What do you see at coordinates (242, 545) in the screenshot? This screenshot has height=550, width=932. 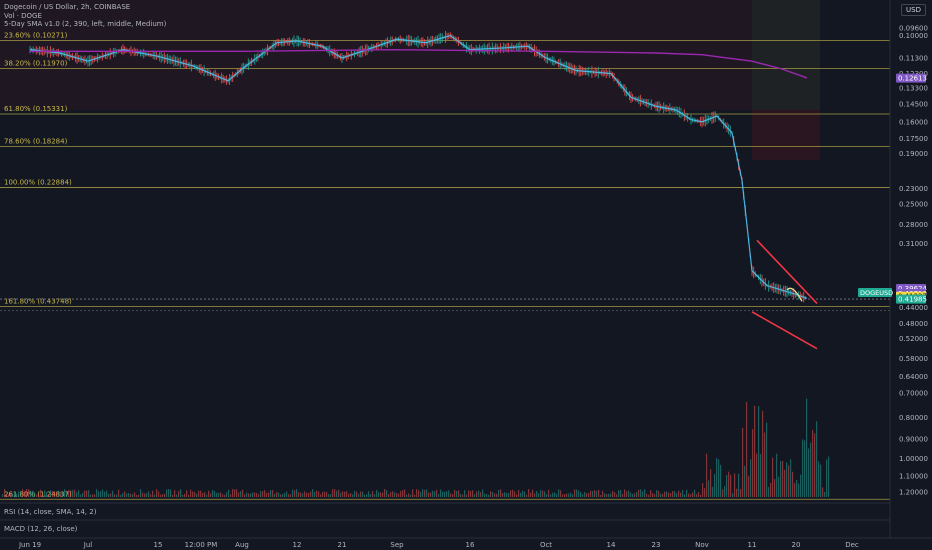 I see `time-tick-label: Aug` at bounding box center [242, 545].